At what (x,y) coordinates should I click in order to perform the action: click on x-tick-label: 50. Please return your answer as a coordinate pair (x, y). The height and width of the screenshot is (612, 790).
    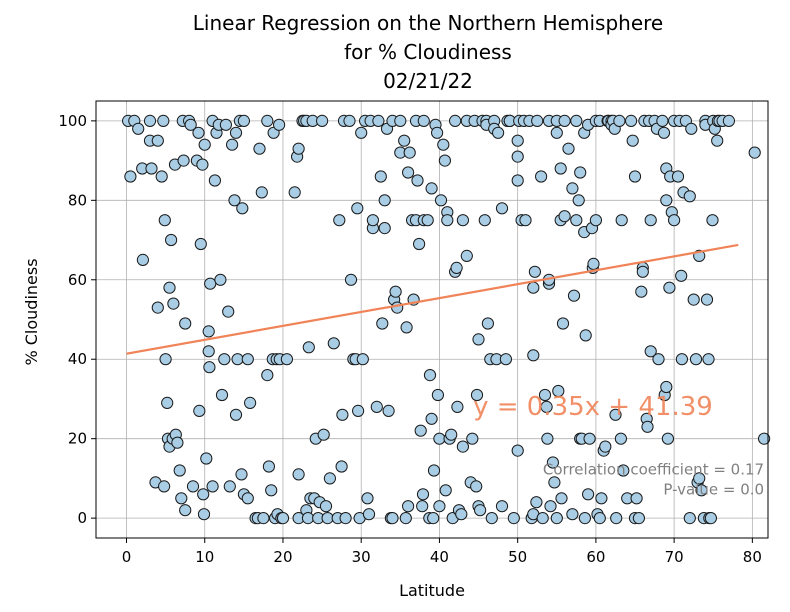
    Looking at the image, I should click on (517, 557).